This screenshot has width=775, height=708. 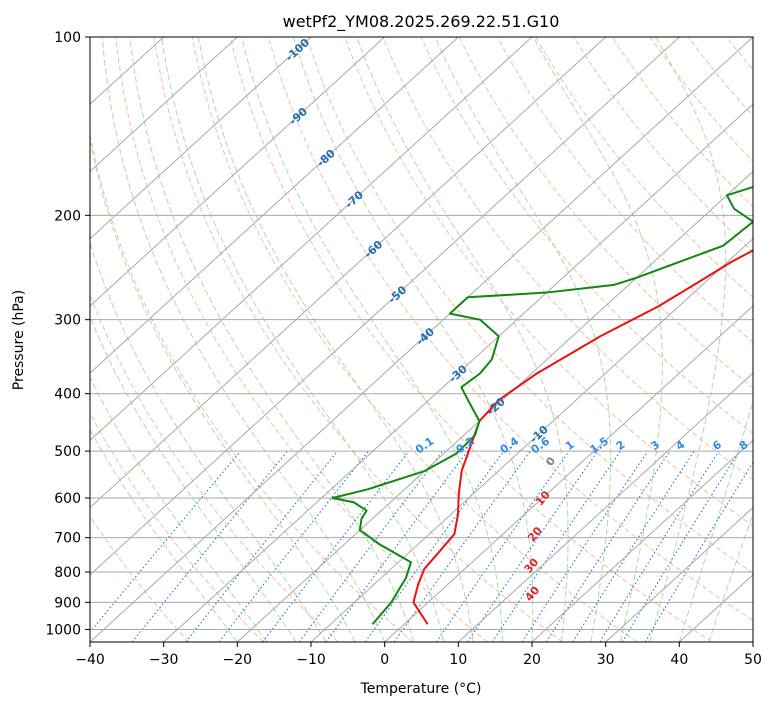 What do you see at coordinates (63, 630) in the screenshot?
I see `y-tick-label: 1000` at bounding box center [63, 630].